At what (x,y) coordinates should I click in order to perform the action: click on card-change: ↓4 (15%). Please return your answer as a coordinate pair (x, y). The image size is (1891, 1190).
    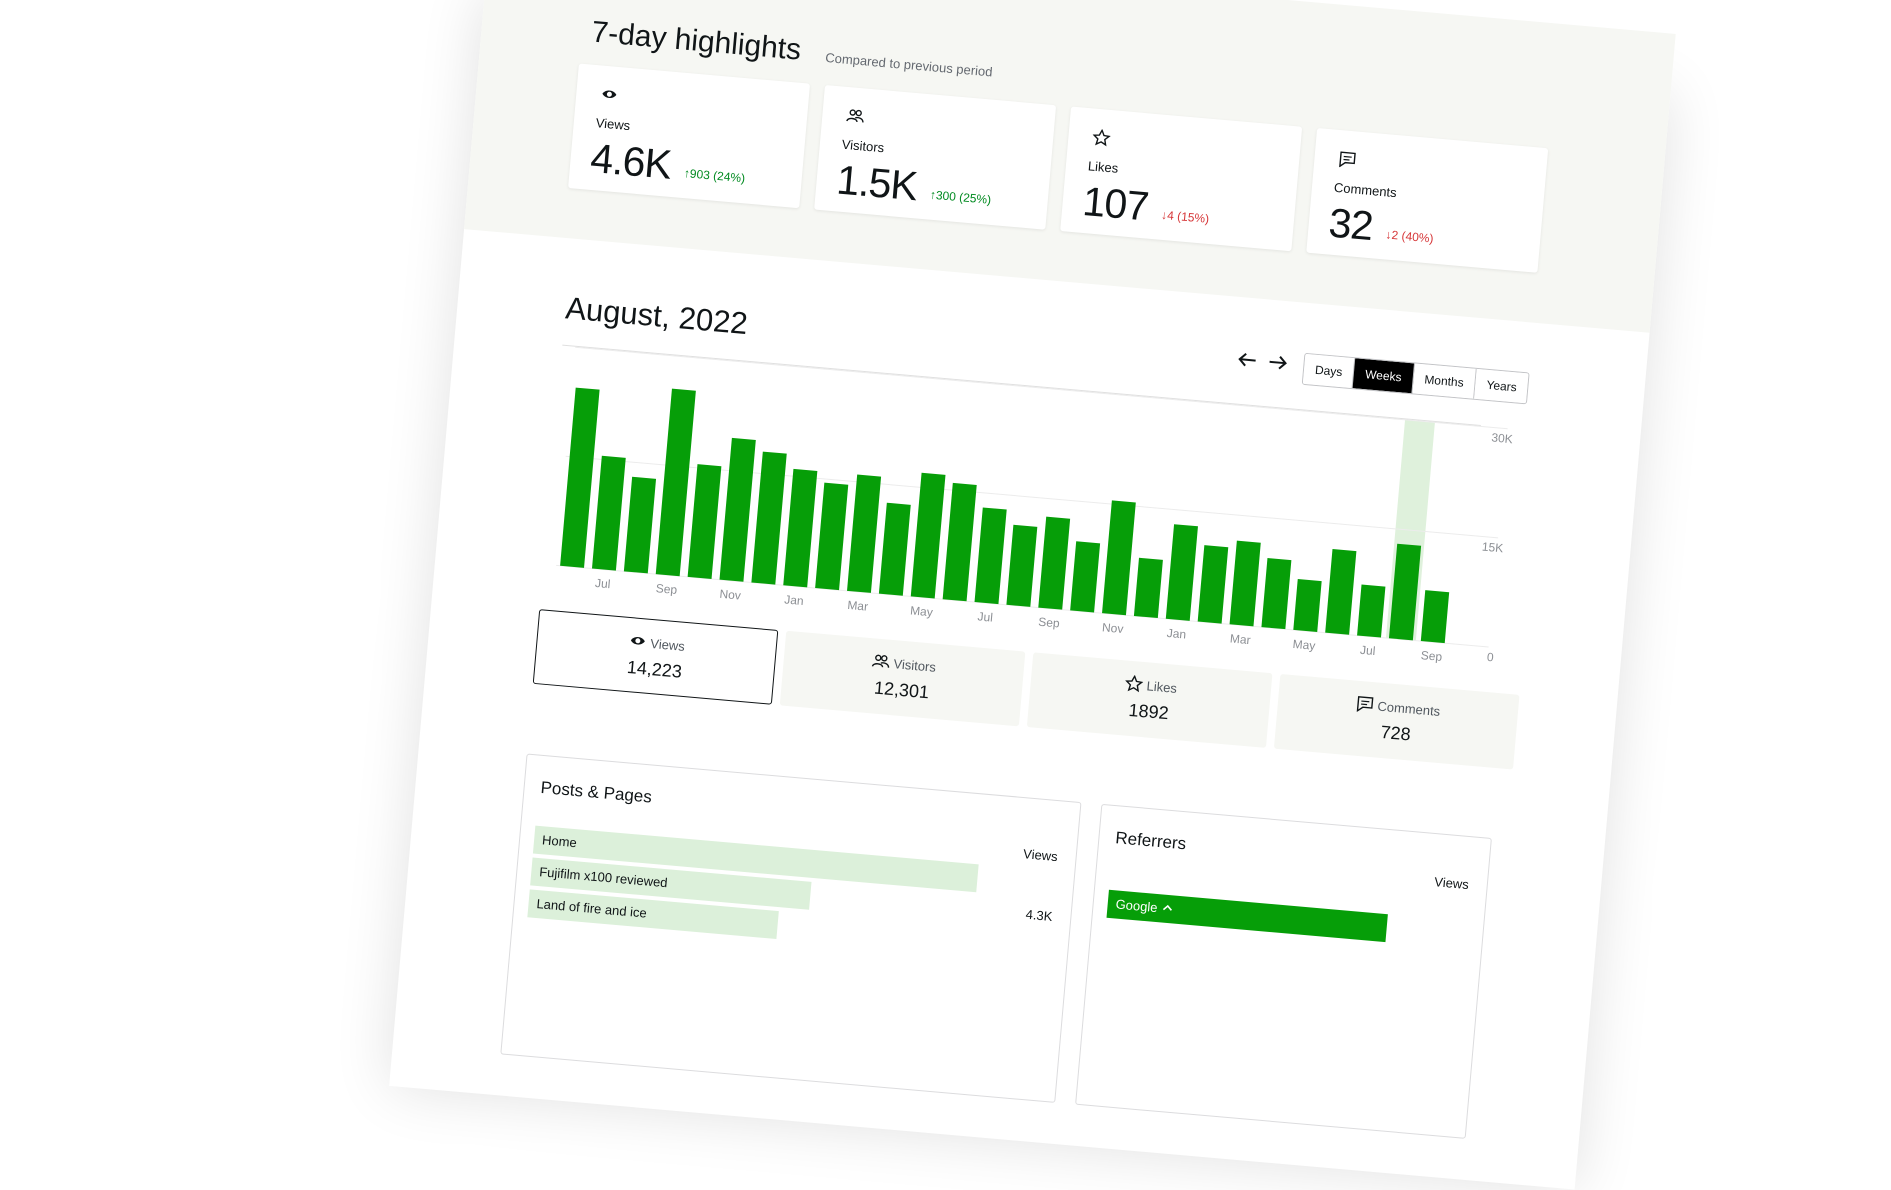
    Looking at the image, I should click on (1185, 216).